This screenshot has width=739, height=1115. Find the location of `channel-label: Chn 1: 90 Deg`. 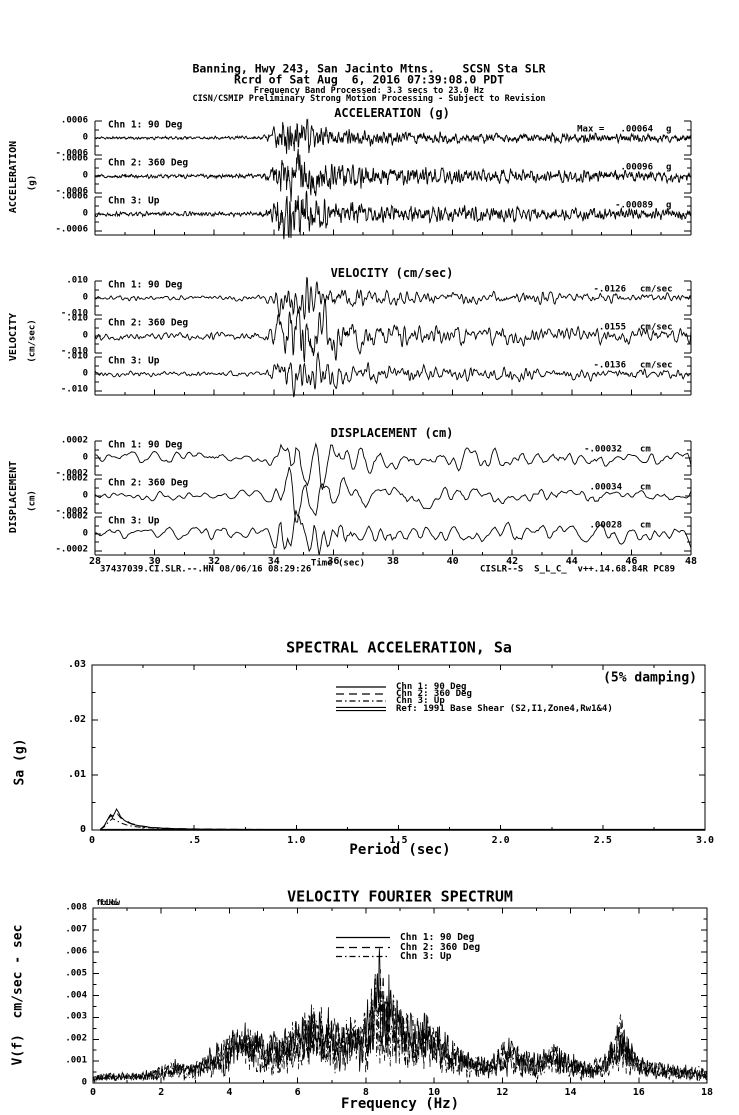

channel-label: Chn 1: 90 Deg is located at coordinates (145, 285).